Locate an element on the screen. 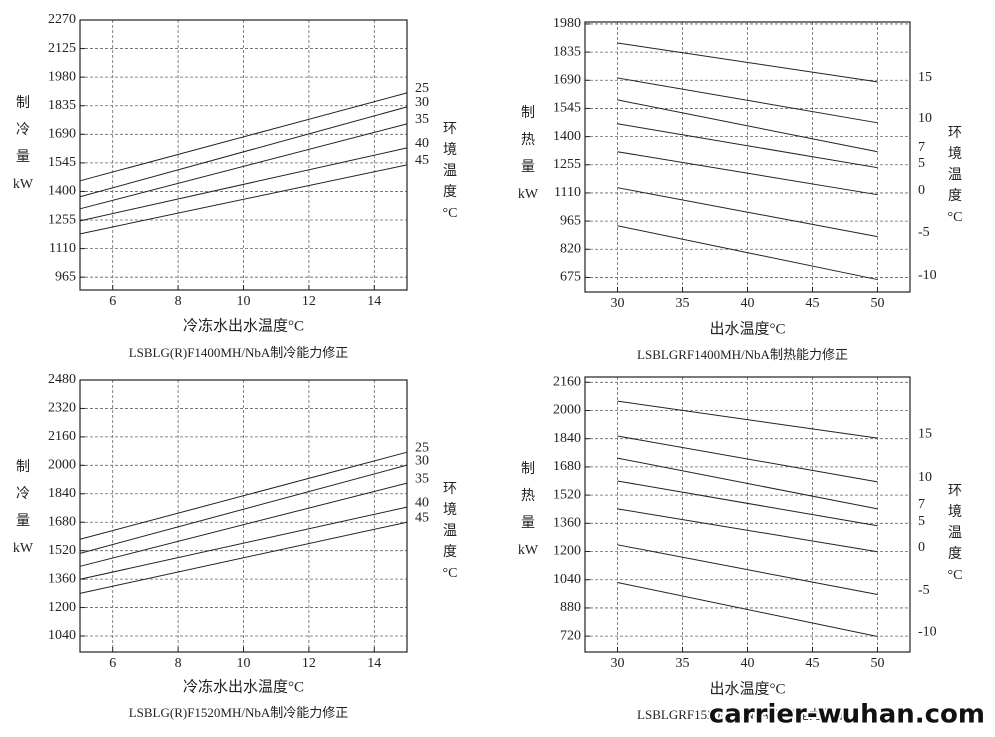 The image size is (995, 737). y-tick-label: 720 is located at coordinates (570, 635).